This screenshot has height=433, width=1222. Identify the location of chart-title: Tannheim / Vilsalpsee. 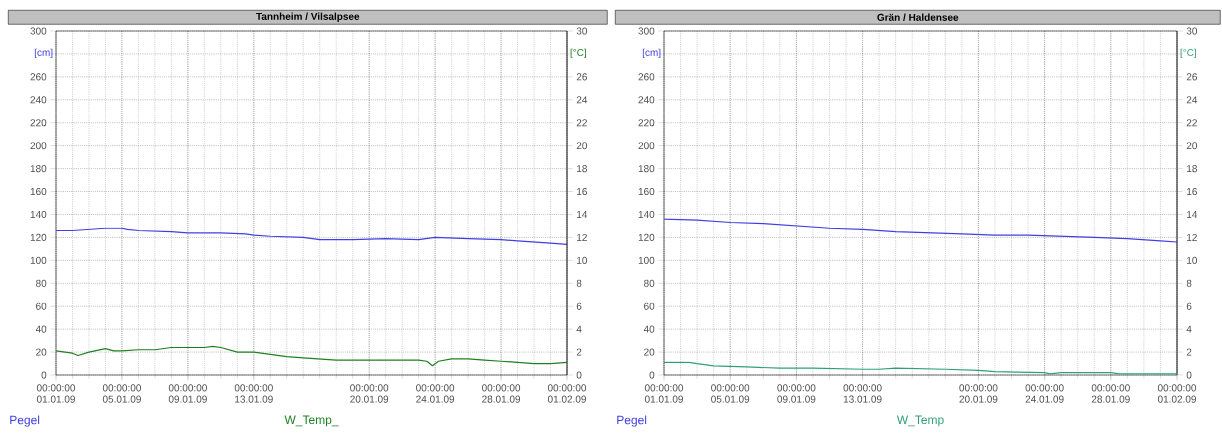
(308, 17).